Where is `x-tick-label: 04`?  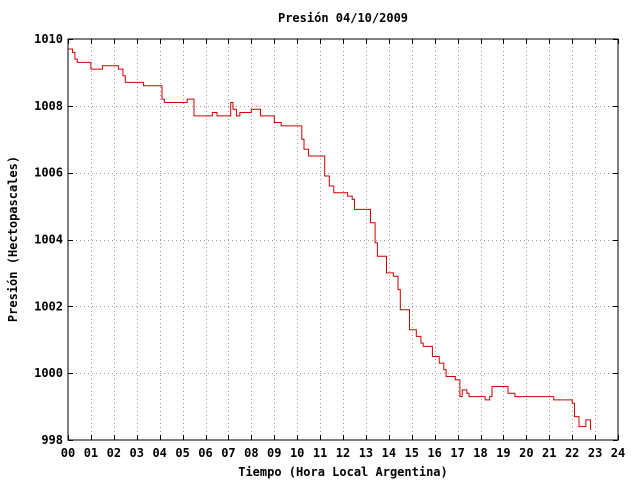 x-tick-label: 04 is located at coordinates (159, 453).